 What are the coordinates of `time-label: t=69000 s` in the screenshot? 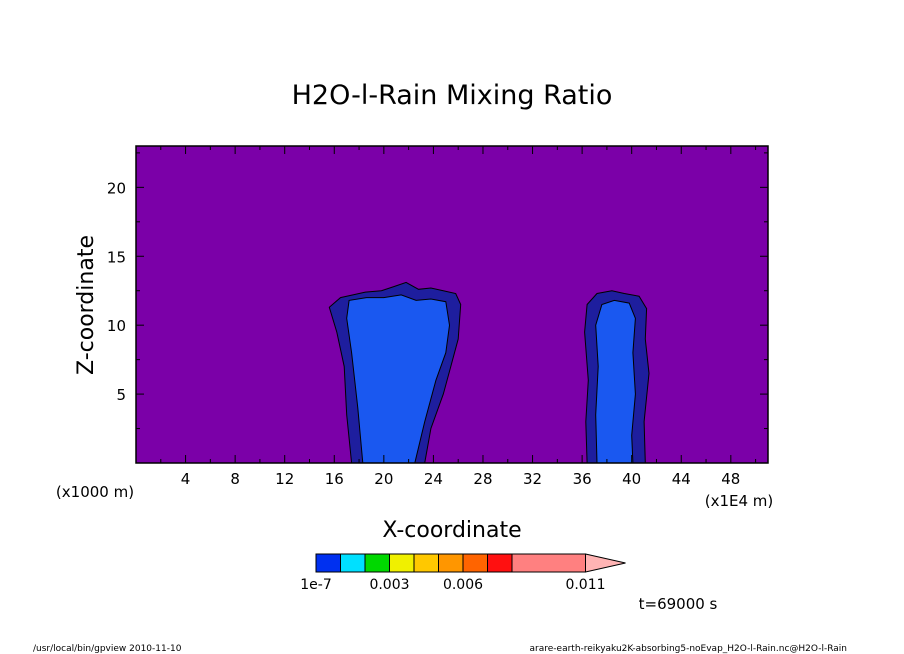 It's located at (678, 604).